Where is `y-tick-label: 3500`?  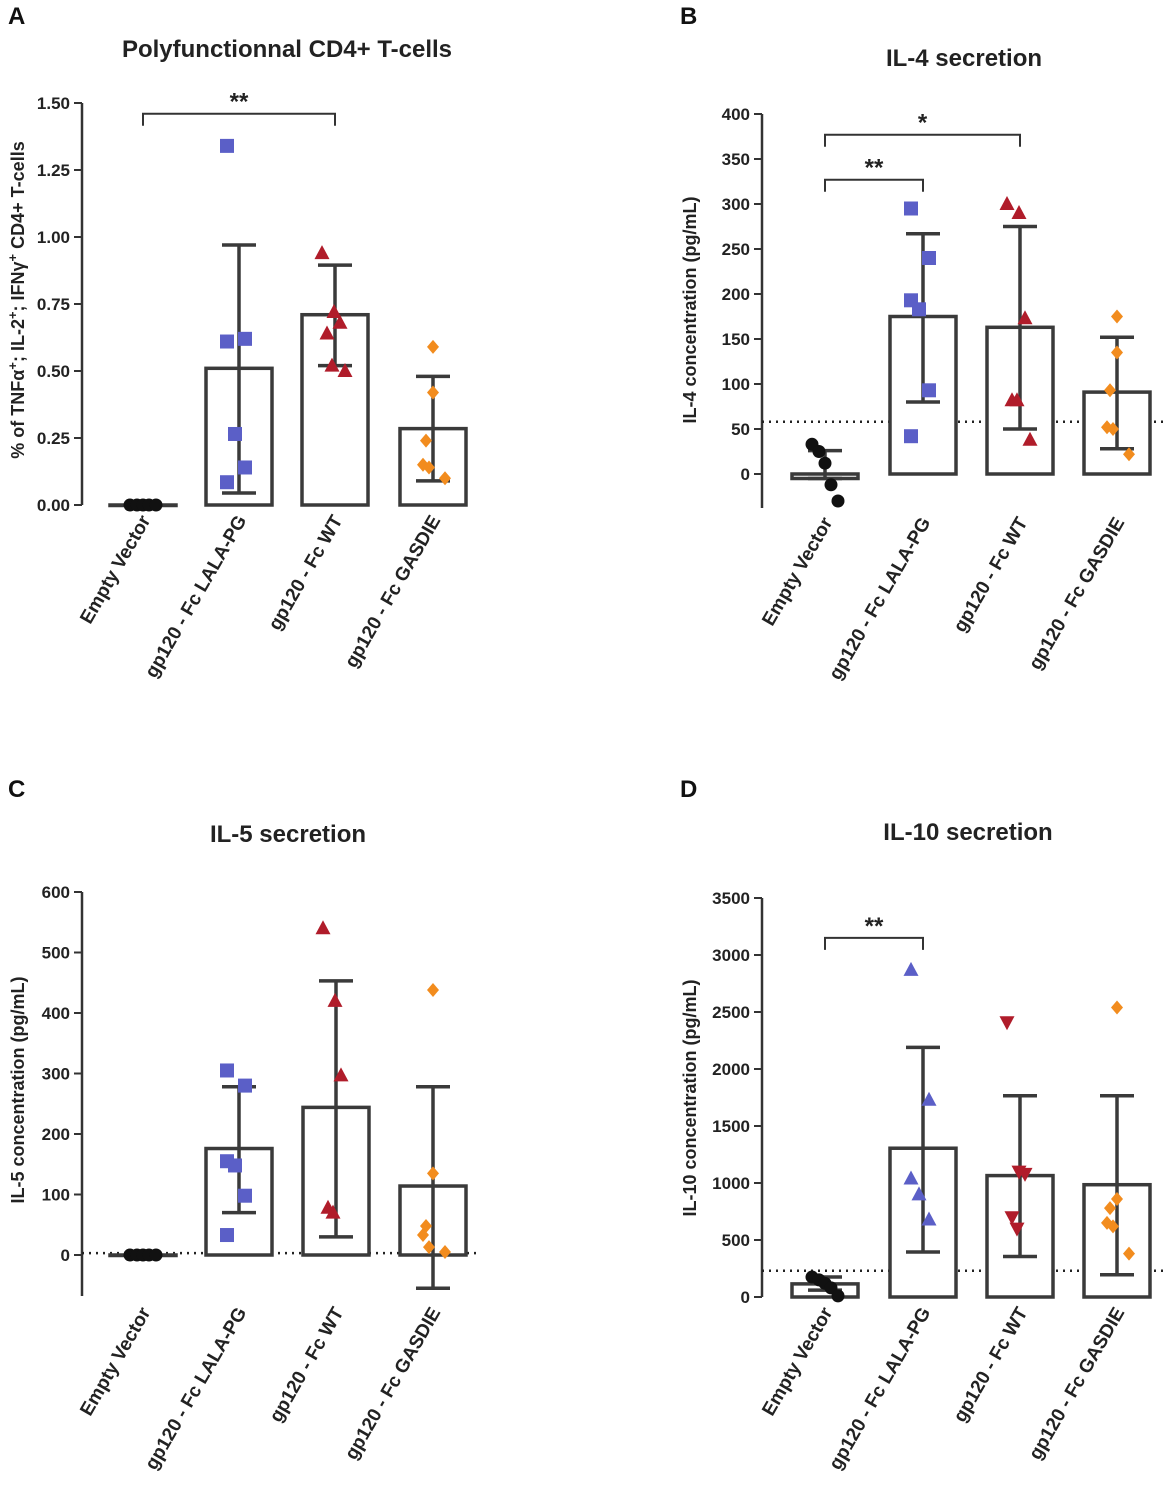 y-tick-label: 3500 is located at coordinates (731, 898).